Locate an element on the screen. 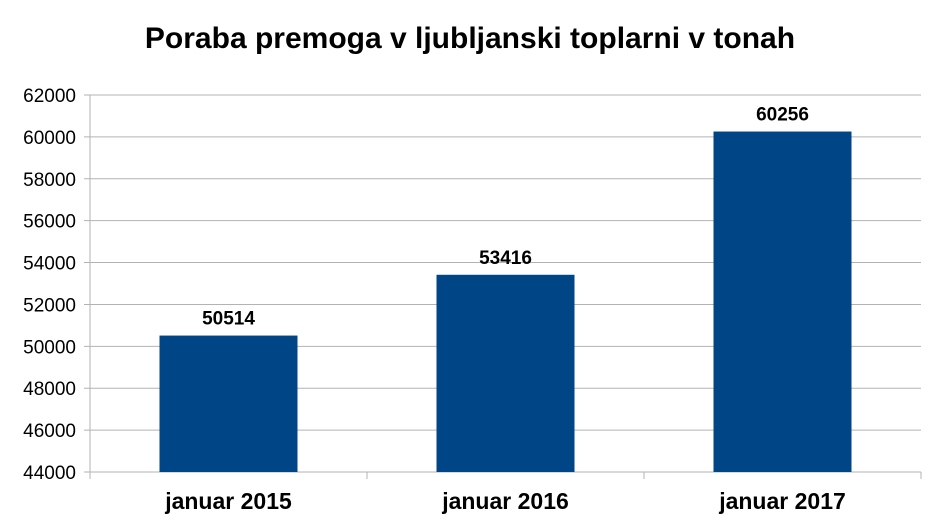  x-tick-label: januar 2015 is located at coordinates (228, 501).